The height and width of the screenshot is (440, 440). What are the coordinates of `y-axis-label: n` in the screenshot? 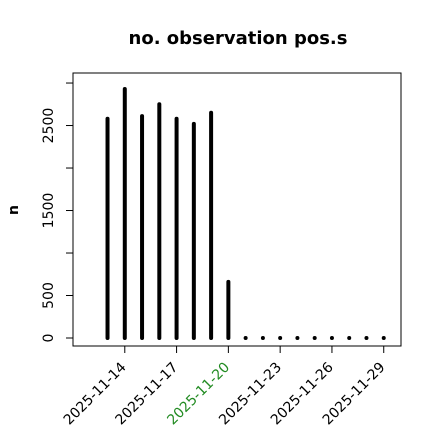 It's located at (14, 210).